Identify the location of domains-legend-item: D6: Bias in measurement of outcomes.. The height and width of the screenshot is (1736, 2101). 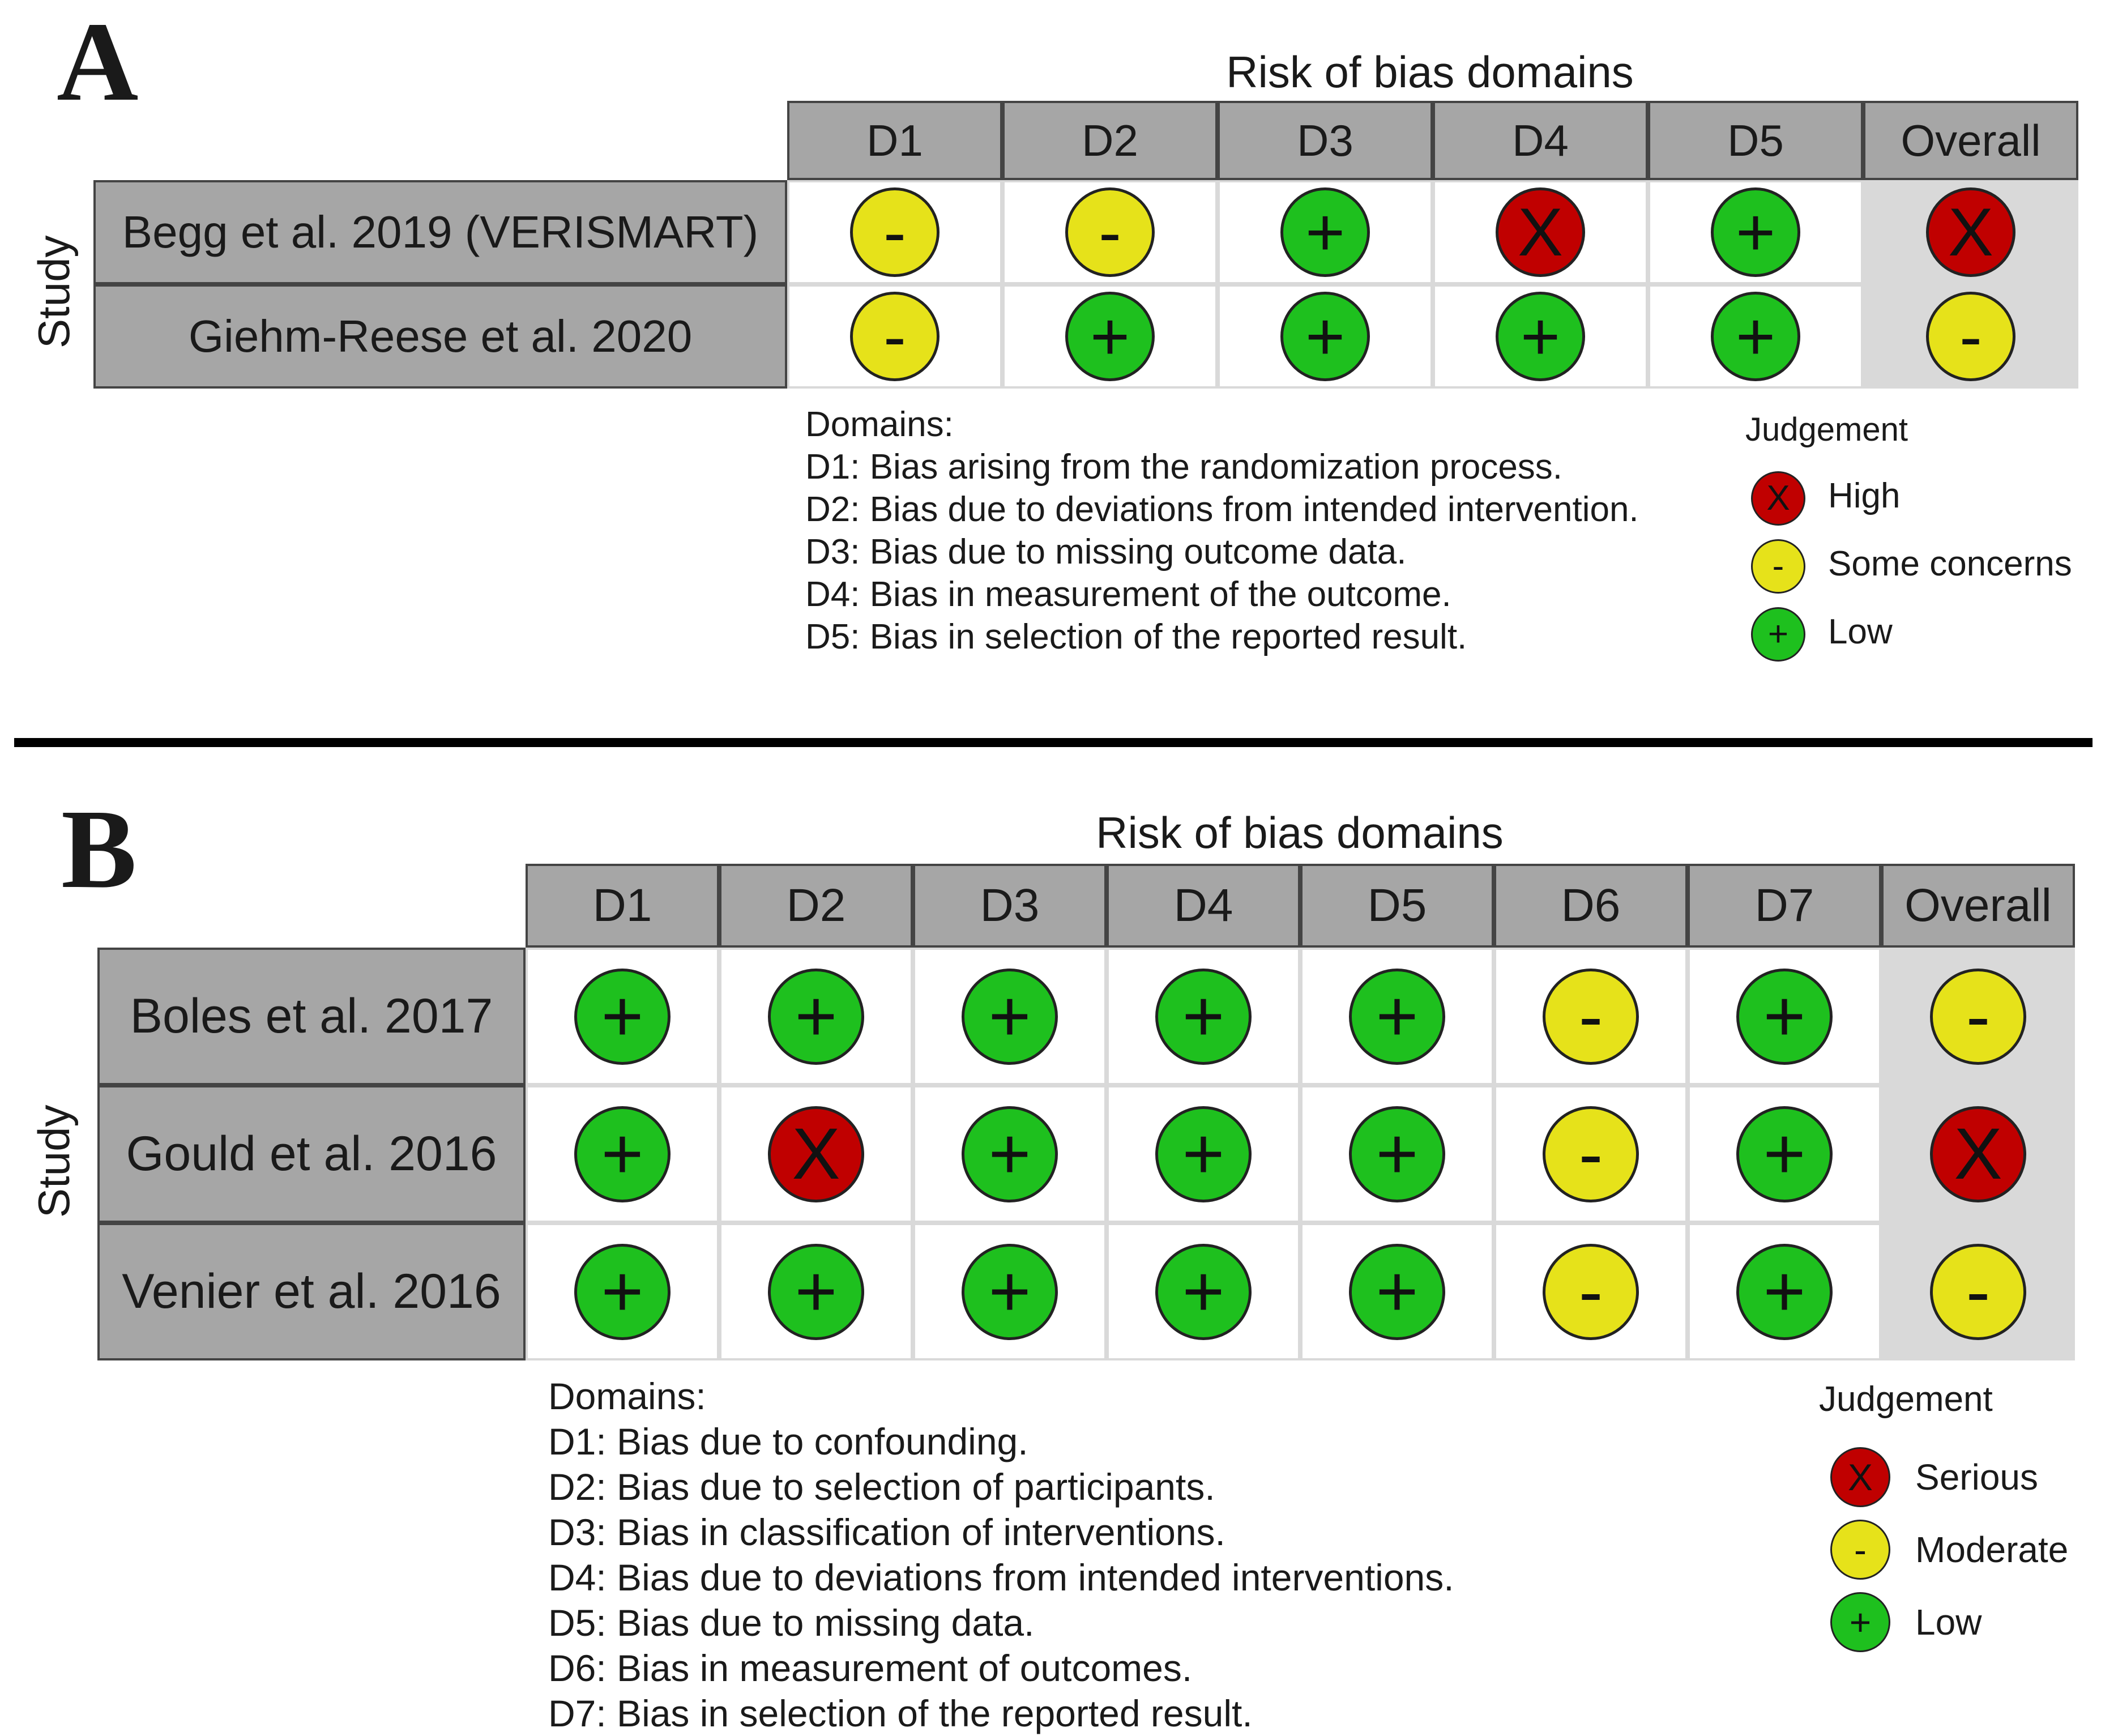
(870, 1668).